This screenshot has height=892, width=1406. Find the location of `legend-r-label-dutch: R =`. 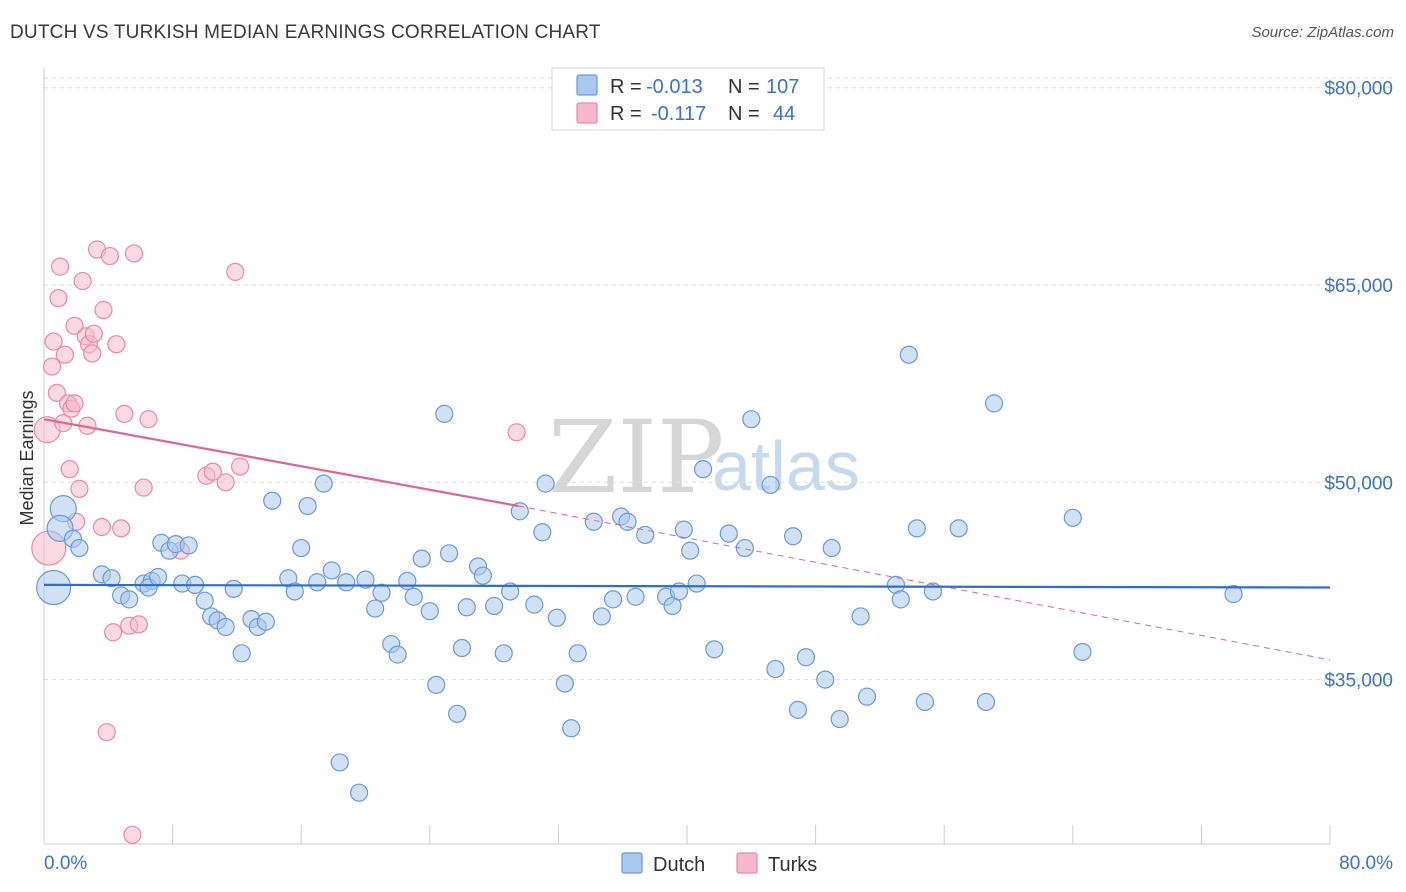

legend-r-label-dutch: R = is located at coordinates (626, 87).